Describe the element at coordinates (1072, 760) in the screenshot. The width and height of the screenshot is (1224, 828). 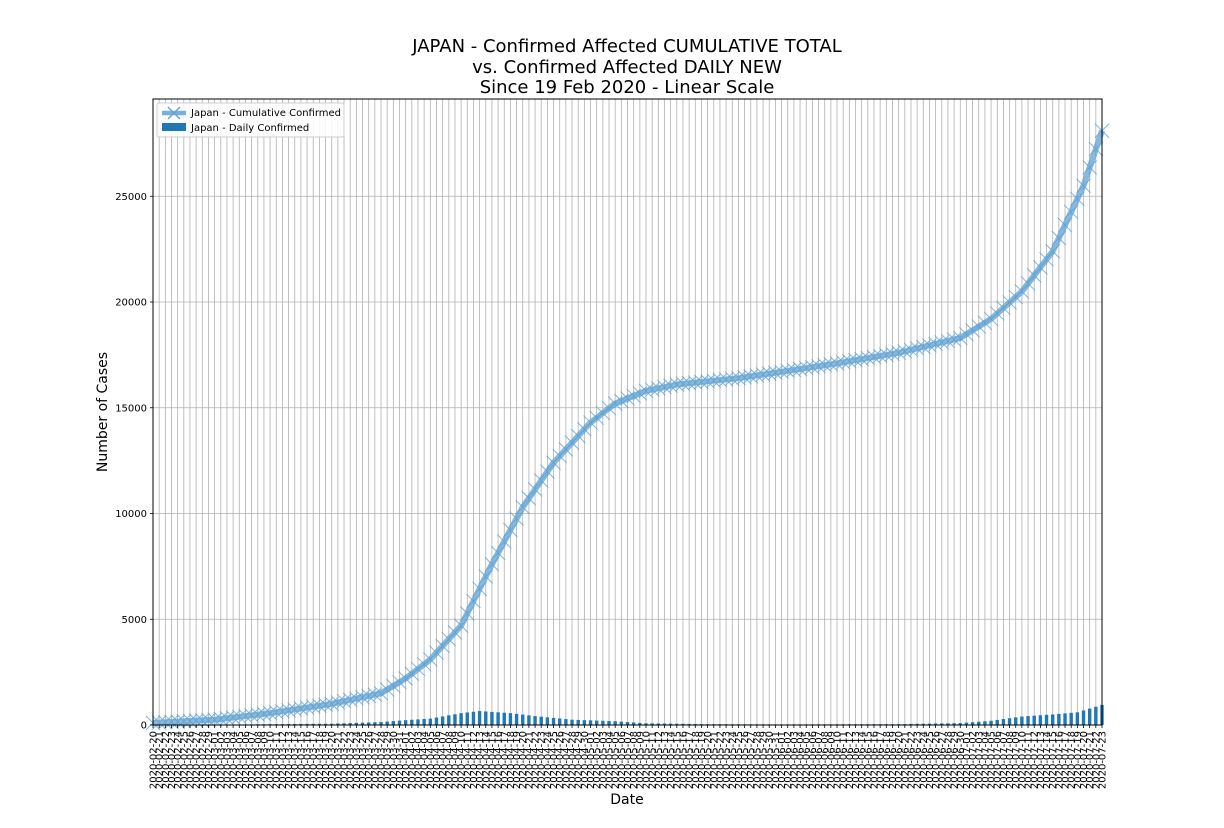
I see `x-tick-label: 2020-07-18` at that location.